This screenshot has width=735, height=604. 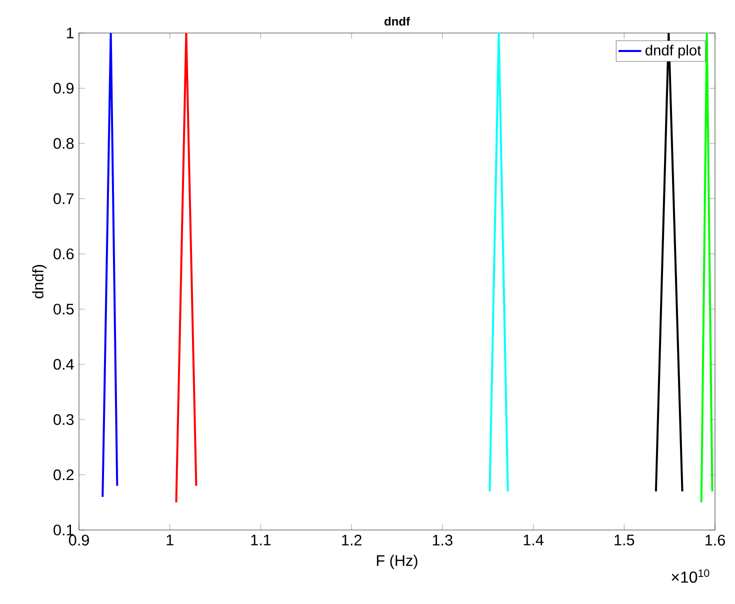 I want to click on x-tick-label: 1.2, so click(x=352, y=540).